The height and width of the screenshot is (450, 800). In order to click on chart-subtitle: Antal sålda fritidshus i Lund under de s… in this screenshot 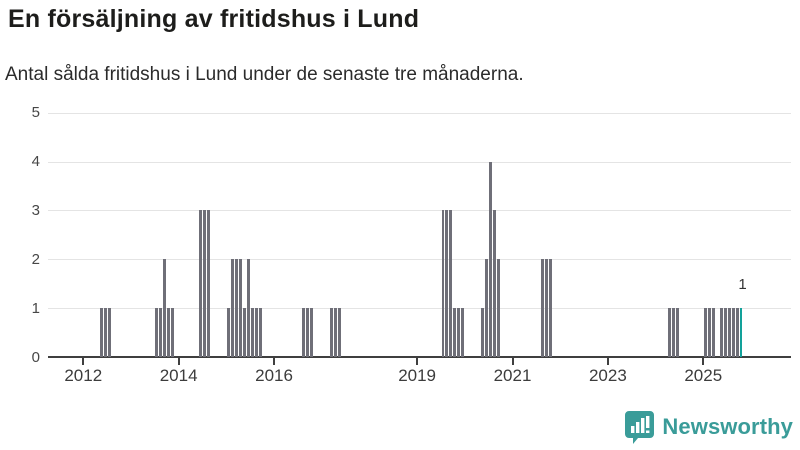, I will do `click(264, 74)`.